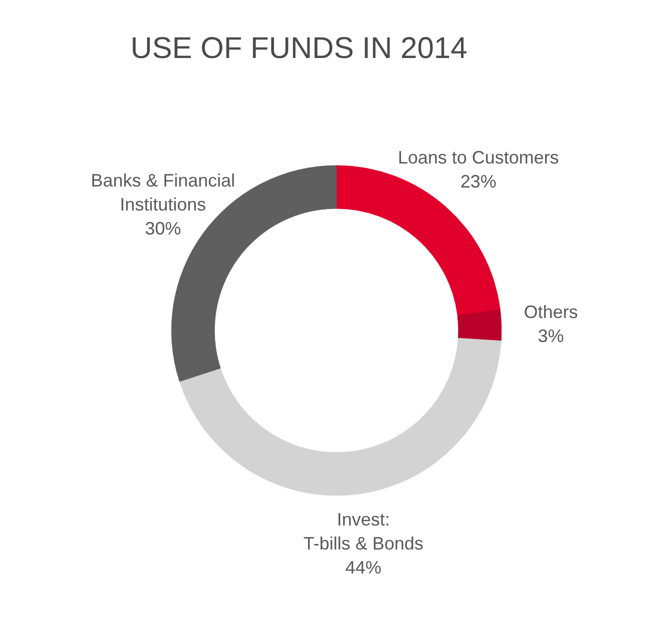 Image resolution: width=672 pixels, height=621 pixels. Describe the element at coordinates (551, 336) in the screenshot. I see `data-label: 3%` at that location.